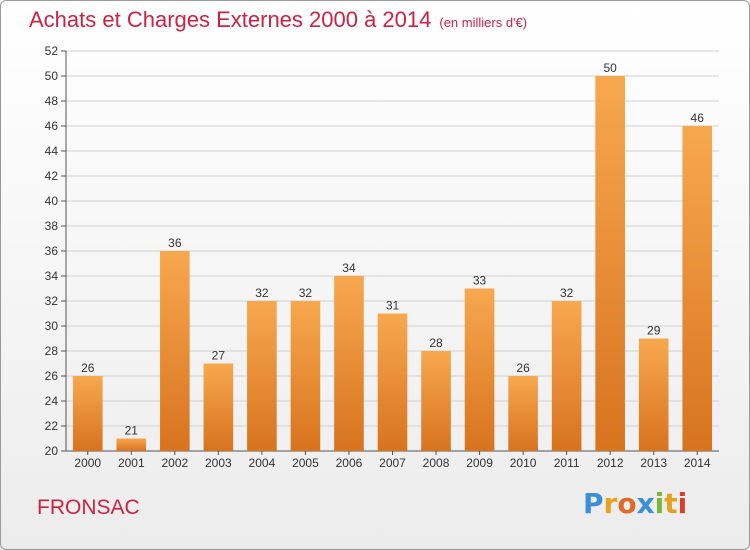  What do you see at coordinates (218, 463) in the screenshot?
I see `x-tick-label: 2003` at bounding box center [218, 463].